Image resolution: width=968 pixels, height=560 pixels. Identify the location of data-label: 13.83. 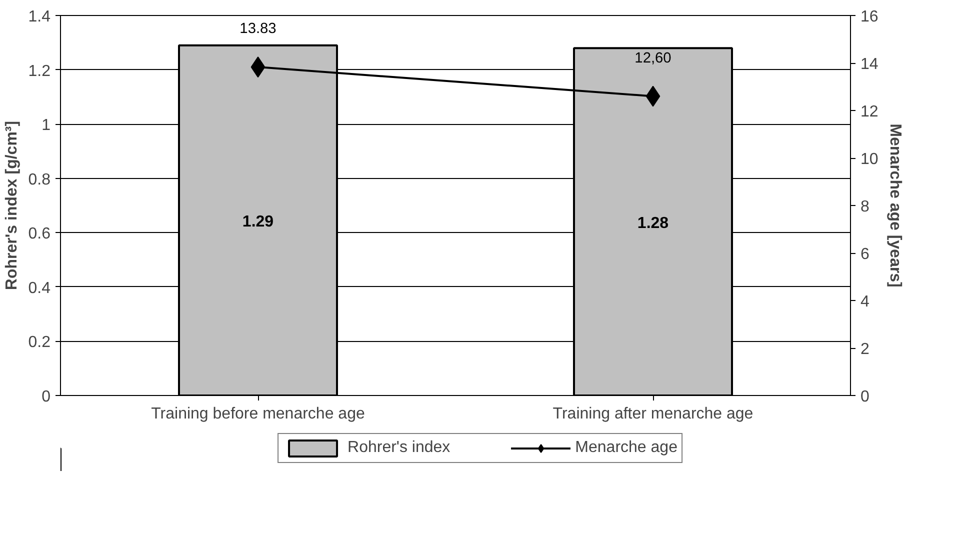
(258, 29).